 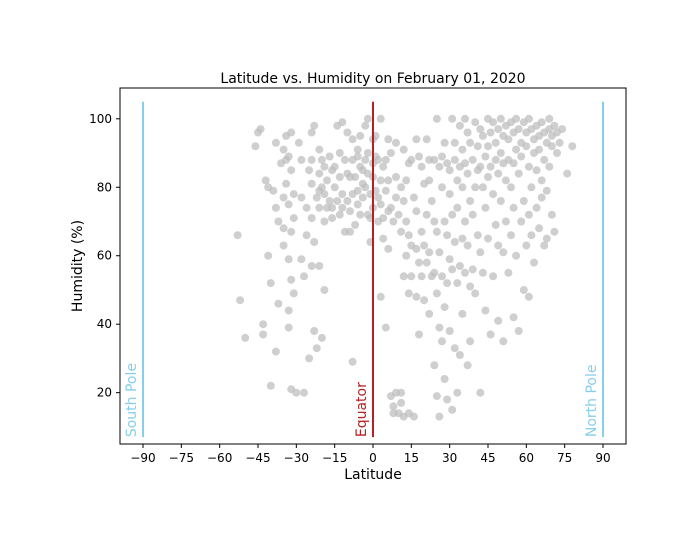 What do you see at coordinates (142, 458) in the screenshot?
I see `x-tick-label: −90` at bounding box center [142, 458].